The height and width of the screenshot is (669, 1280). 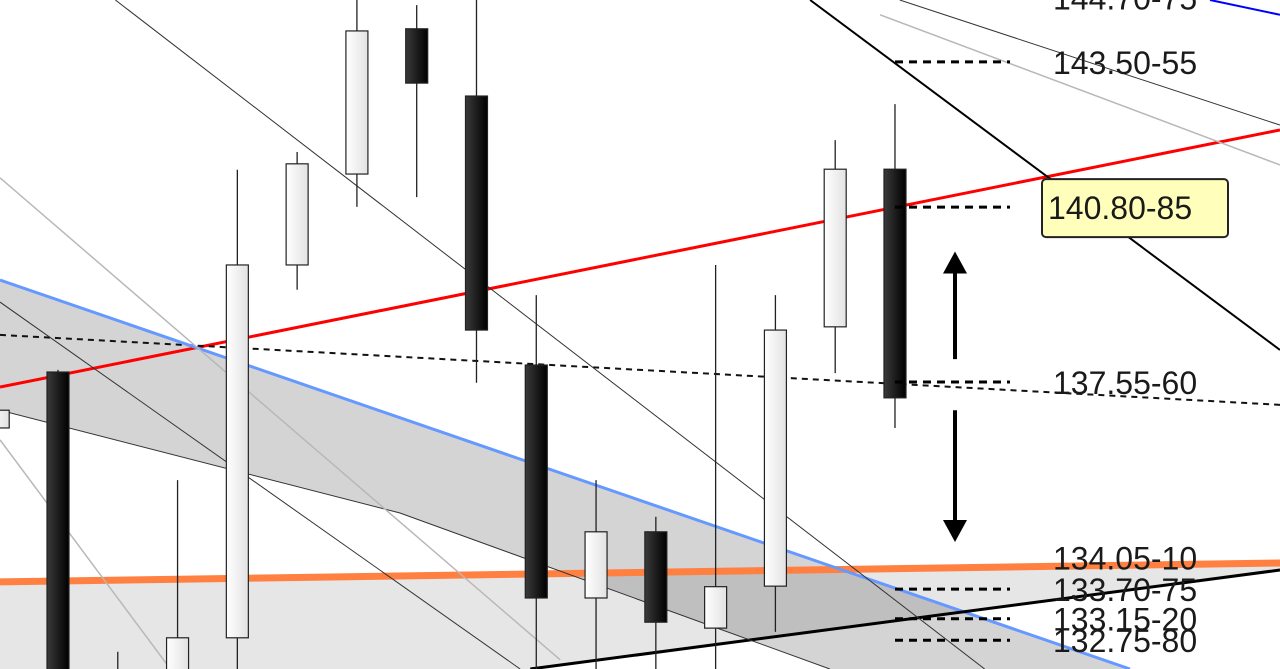 I want to click on price-level-label: 133.15-20, so click(x=1125, y=620).